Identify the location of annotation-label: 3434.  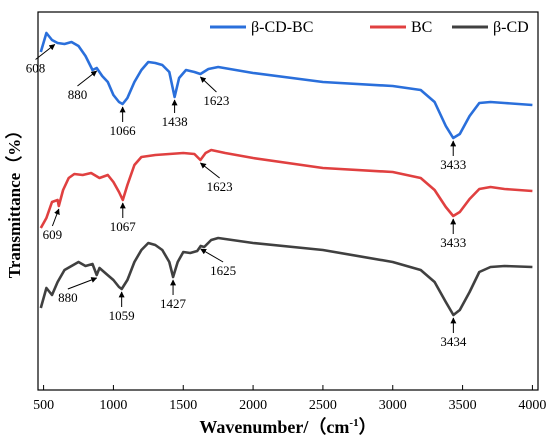
(453, 341).